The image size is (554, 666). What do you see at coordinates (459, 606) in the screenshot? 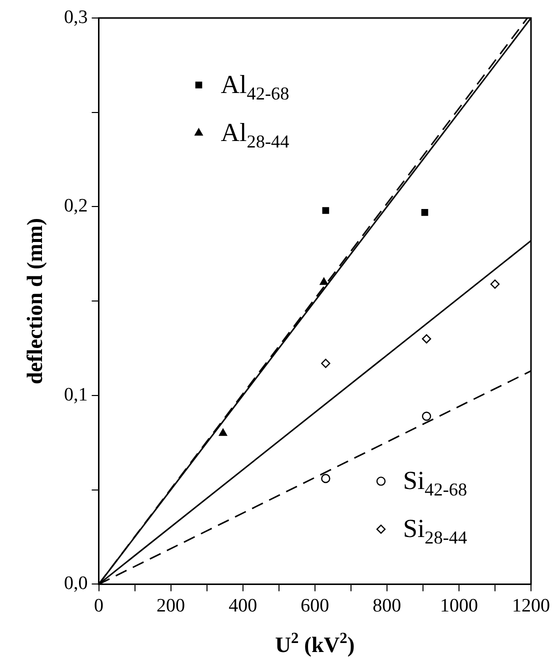
I see `x-tick-label: 1000` at bounding box center [459, 606].